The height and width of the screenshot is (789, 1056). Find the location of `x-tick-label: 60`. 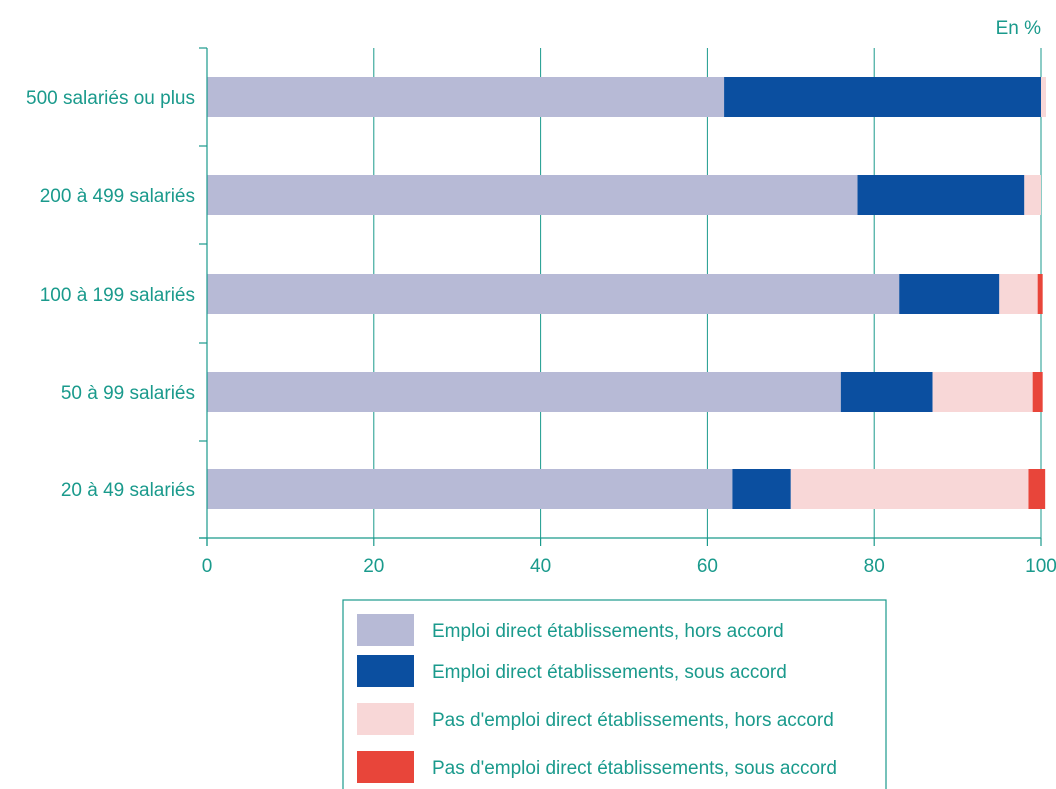

x-tick-label: 60 is located at coordinates (707, 566).